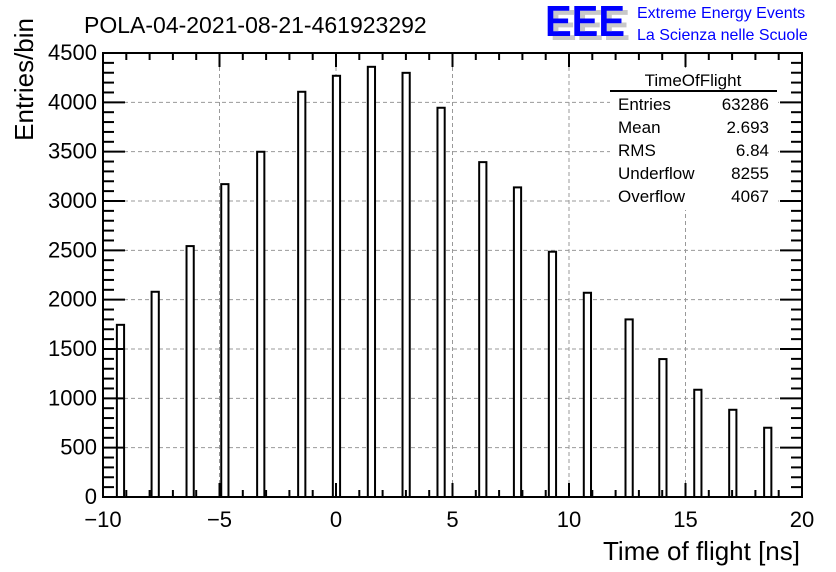 This screenshot has width=836, height=572. I want to click on y-tick-label: 2500, so click(72, 249).